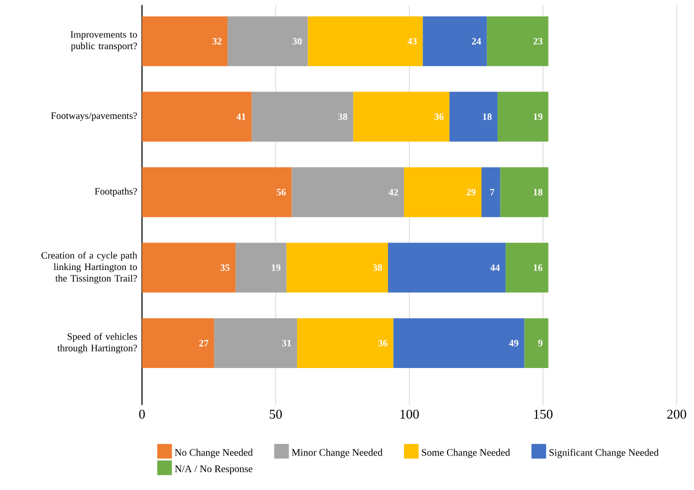 This screenshot has width=694, height=490. What do you see at coordinates (103, 41) in the screenshot?
I see `y-tick-label: Improvements to public transport?` at bounding box center [103, 41].